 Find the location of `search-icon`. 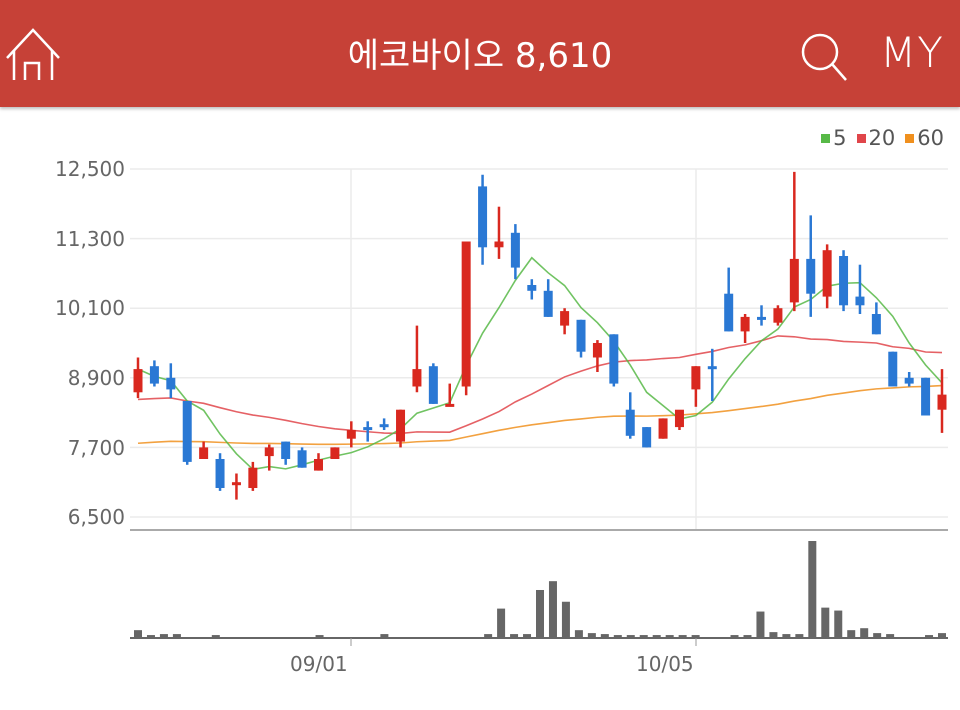

search-icon is located at coordinates (824, 57).